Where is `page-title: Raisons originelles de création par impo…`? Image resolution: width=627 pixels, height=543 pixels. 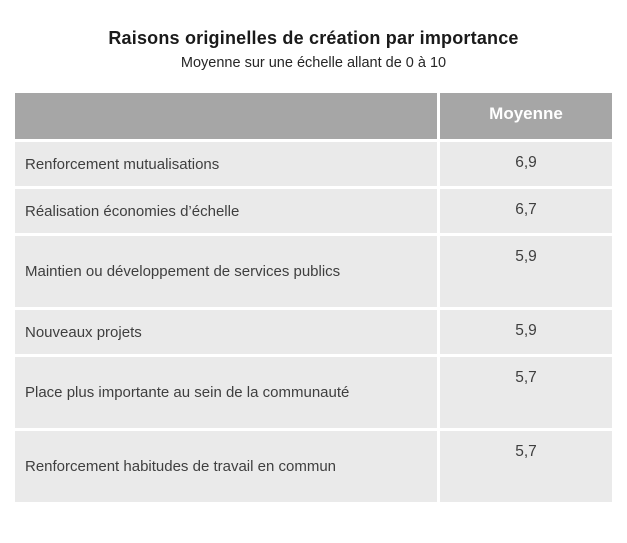
page-title: Raisons originelles de création par impo… is located at coordinates (313, 38).